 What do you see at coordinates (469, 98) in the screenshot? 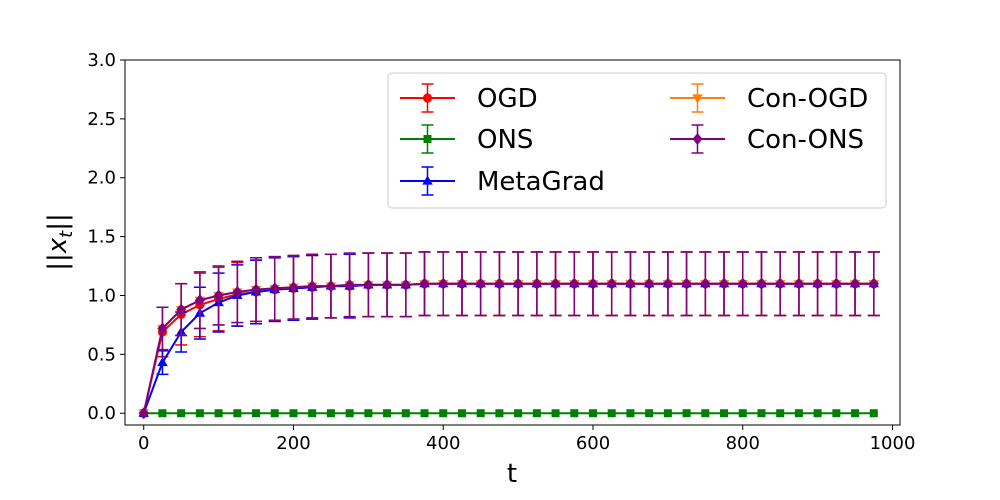
I see `legend-entry-ogd: OGD` at bounding box center [469, 98].